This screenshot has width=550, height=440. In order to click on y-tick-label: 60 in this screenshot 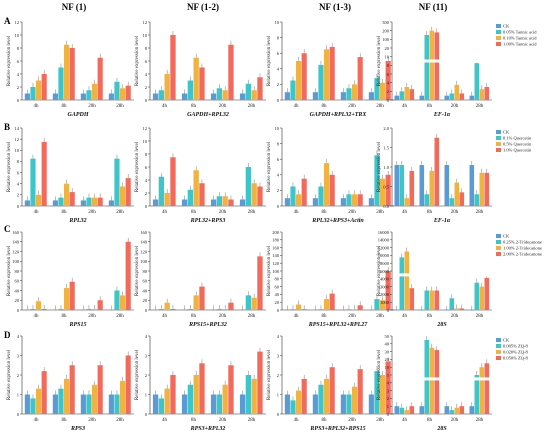, I will do `click(277, 286)`.